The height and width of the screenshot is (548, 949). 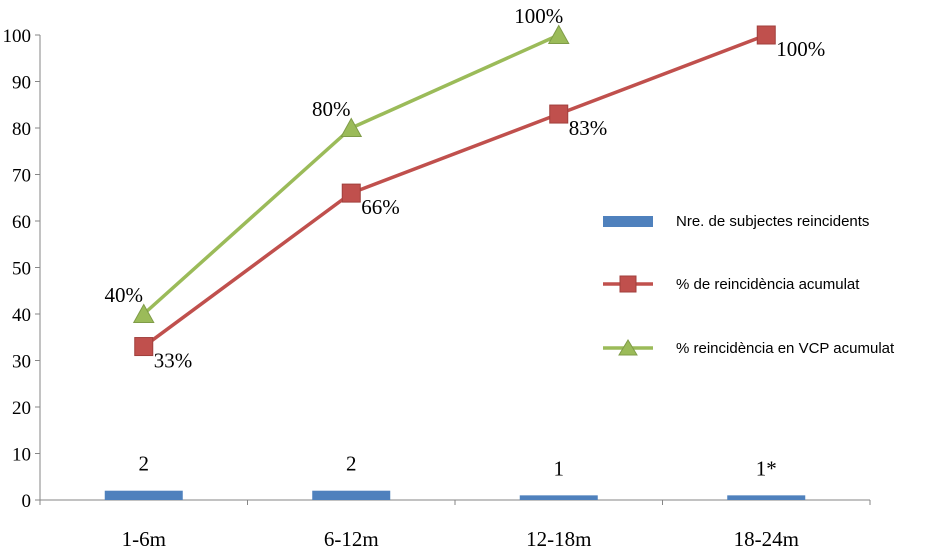 I want to click on line-data-label: 40%, so click(x=124, y=295).